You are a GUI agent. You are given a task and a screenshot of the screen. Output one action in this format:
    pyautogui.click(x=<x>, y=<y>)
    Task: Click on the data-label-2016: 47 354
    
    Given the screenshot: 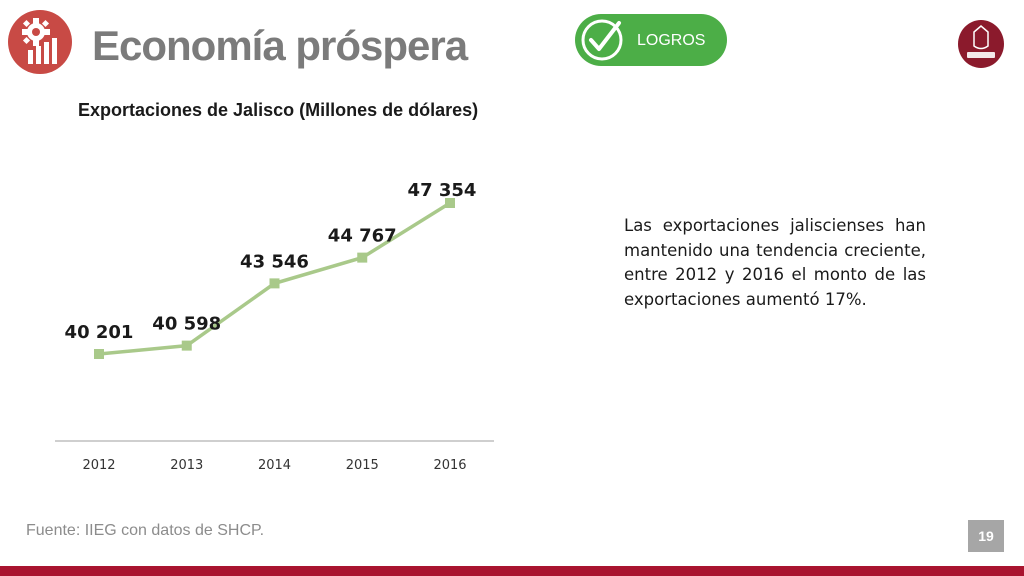 What is the action you would take?
    pyautogui.click(x=442, y=190)
    